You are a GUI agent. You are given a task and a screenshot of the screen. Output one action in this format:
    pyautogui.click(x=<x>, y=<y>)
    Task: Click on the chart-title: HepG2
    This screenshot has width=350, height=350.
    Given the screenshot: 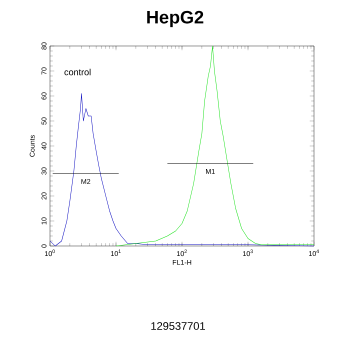 What is the action you would take?
    pyautogui.click(x=175, y=19)
    